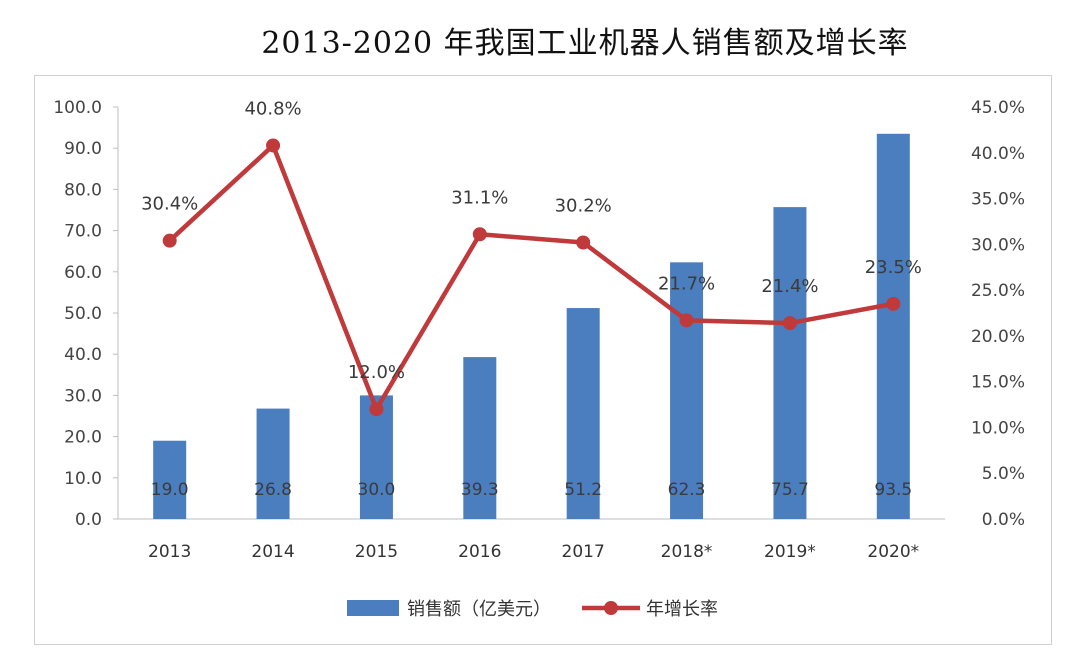 The width and height of the screenshot is (1080, 671). Describe the element at coordinates (583, 490) in the screenshot. I see `bar-value-label: 51.2` at that location.